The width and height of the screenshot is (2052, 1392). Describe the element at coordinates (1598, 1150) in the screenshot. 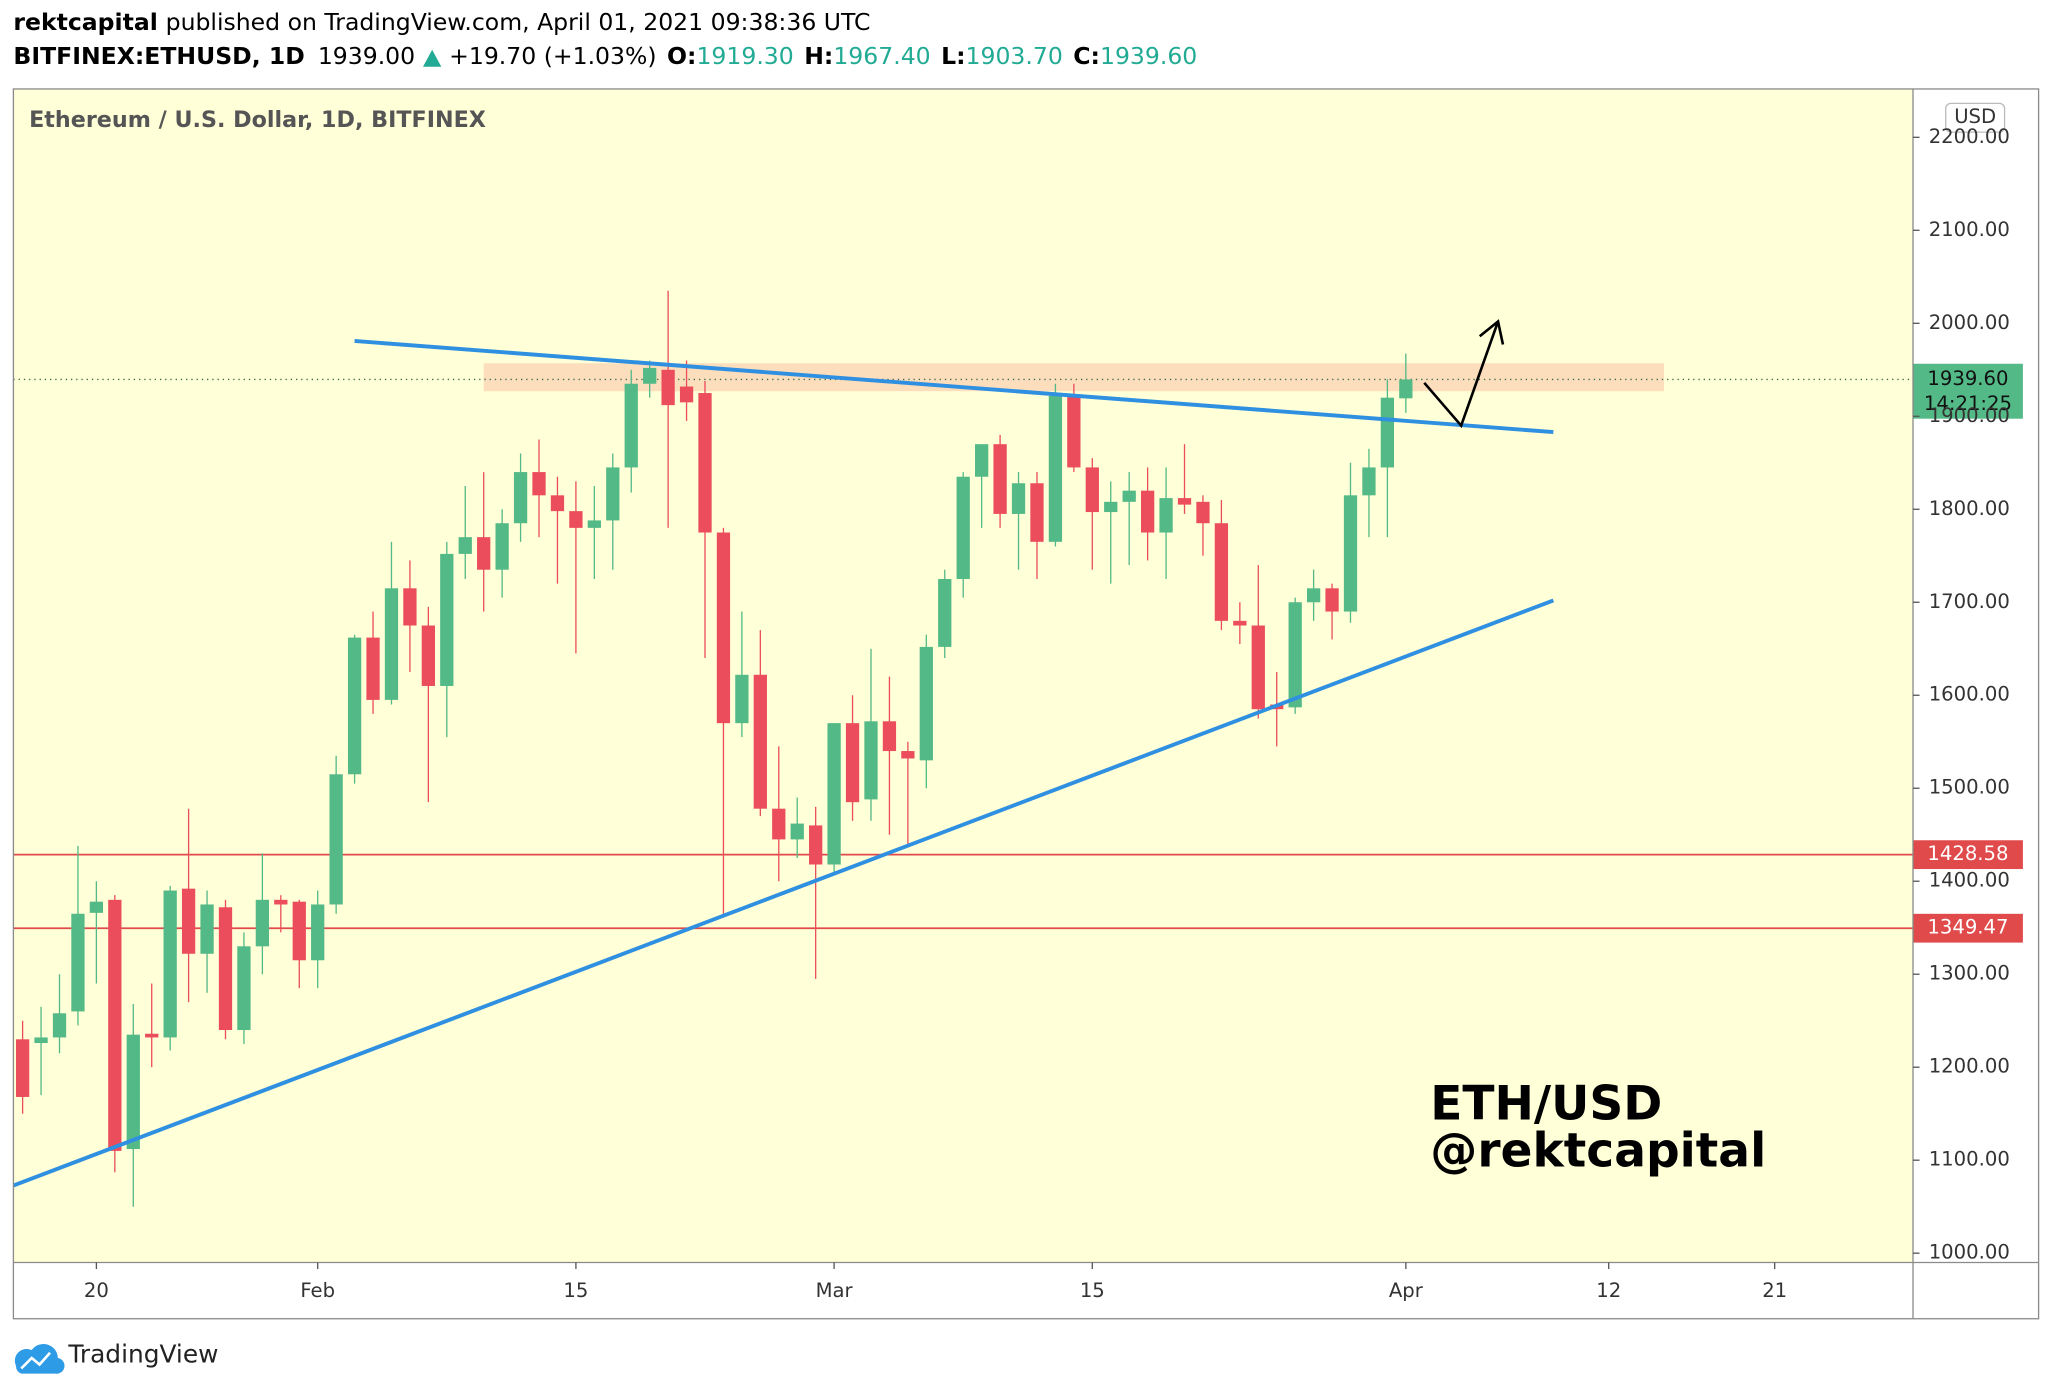

I see `annotation: @rektcapital` at that location.